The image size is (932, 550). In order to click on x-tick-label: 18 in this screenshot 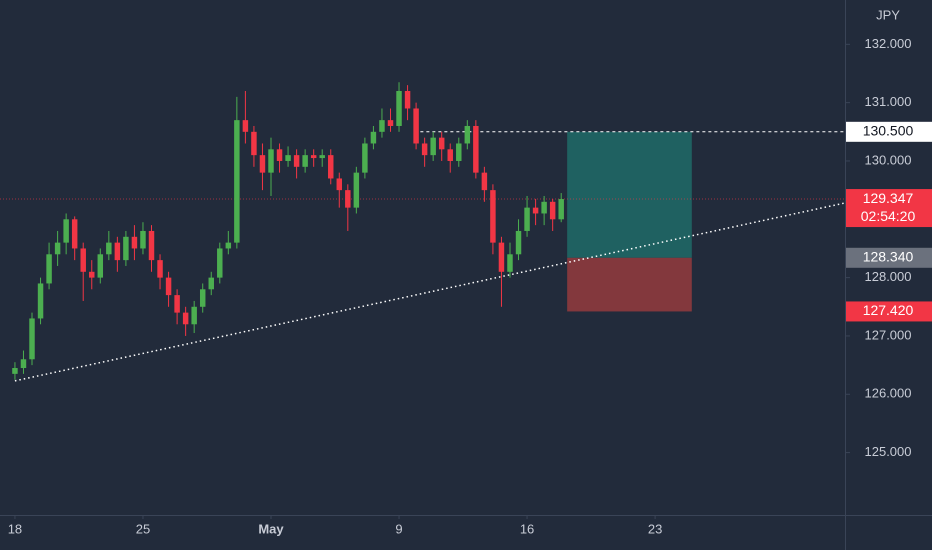, I will do `click(15, 528)`.